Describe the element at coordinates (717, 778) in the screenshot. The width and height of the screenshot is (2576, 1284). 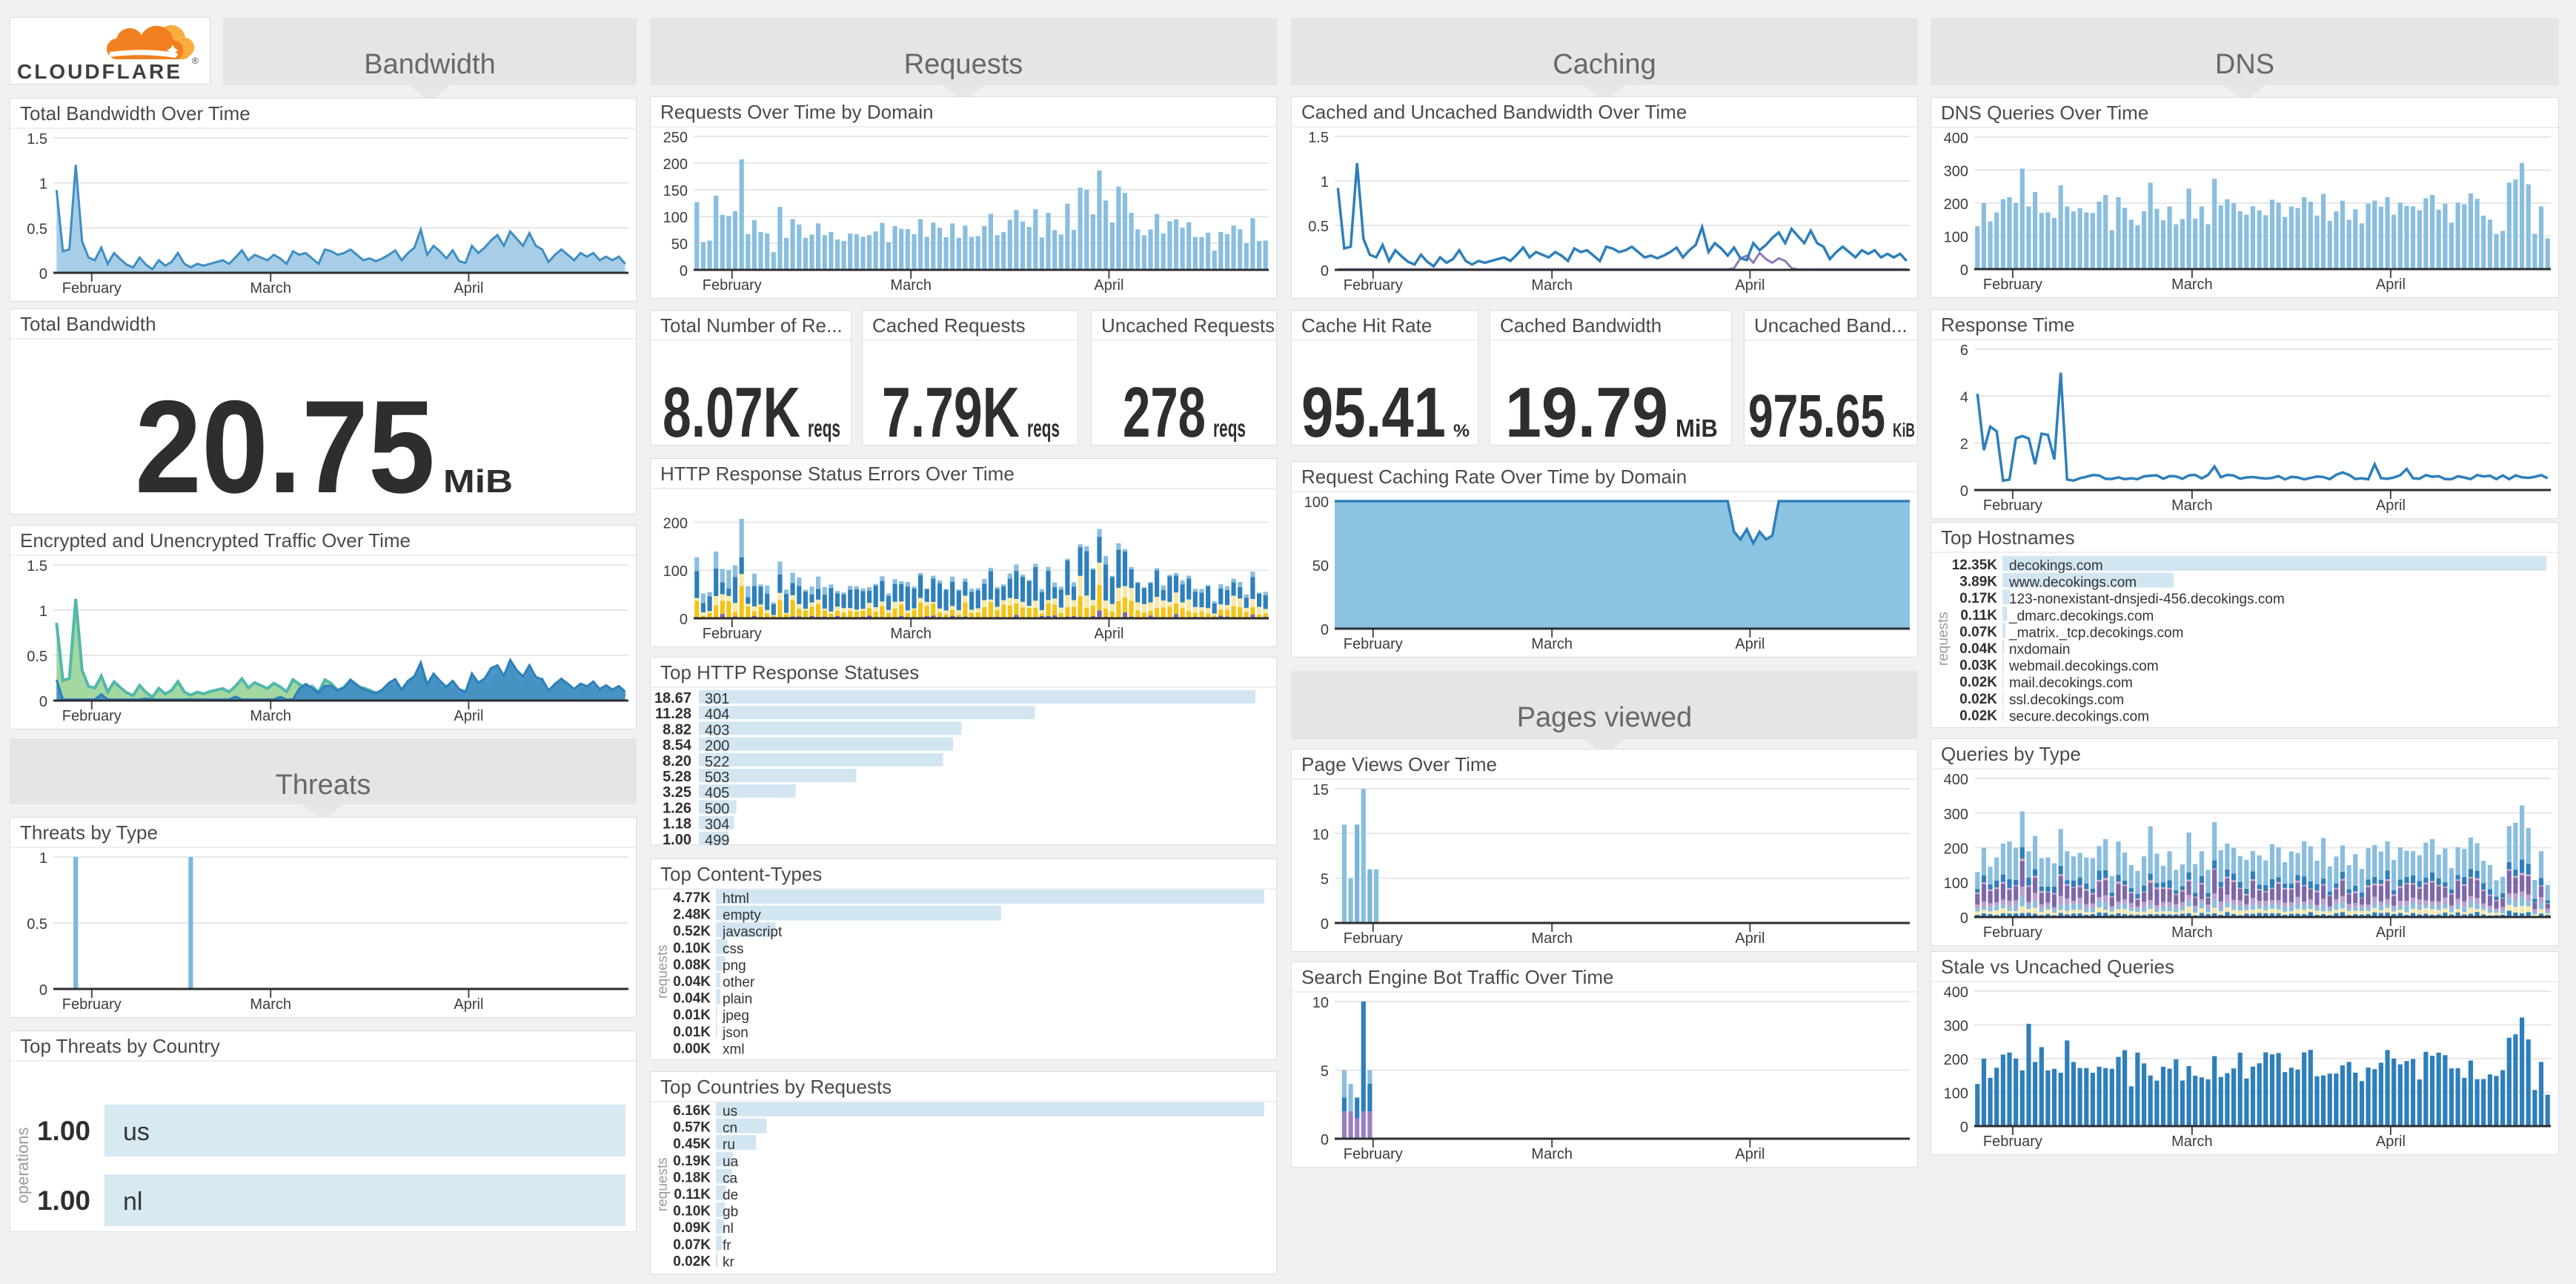
I see `svg-text: 503` at that location.